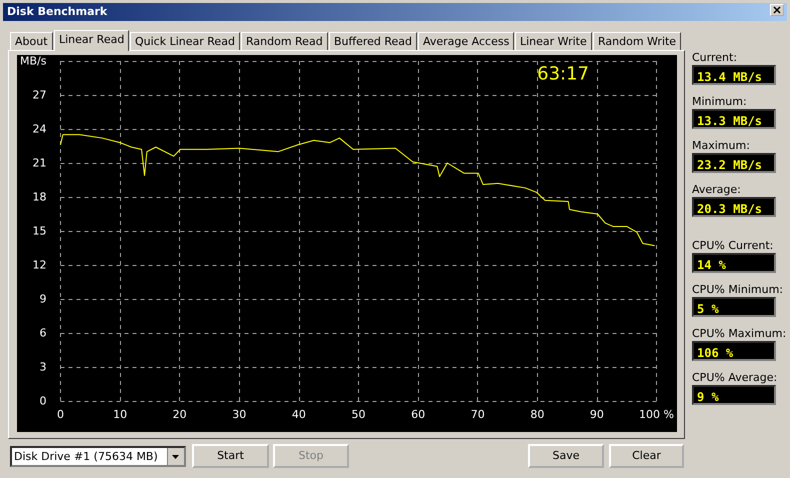  Describe the element at coordinates (738, 289) in the screenshot. I see `text: CPU% Minimum:` at that location.